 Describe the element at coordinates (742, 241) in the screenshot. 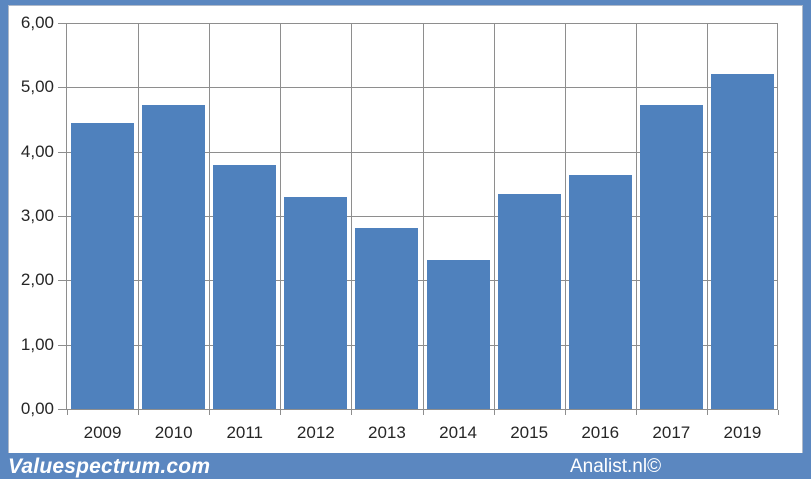

I see `bar-2019` at that location.